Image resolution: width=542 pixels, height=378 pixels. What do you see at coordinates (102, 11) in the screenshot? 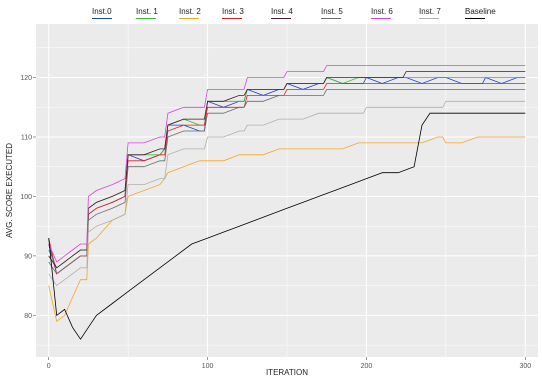
I see `legend-label: Inst.0` at bounding box center [102, 11].